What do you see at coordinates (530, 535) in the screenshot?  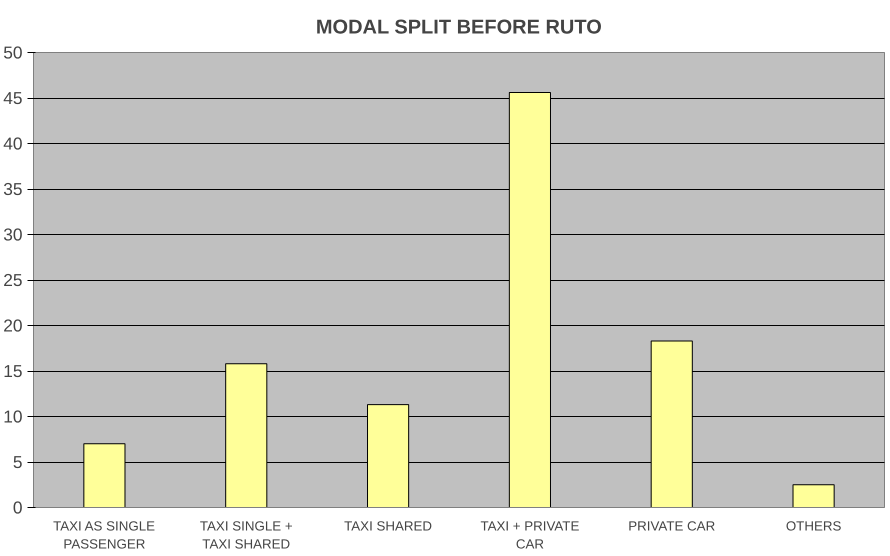 I see `x-tick-label: TAXI + PRIVATE CAR` at bounding box center [530, 535].